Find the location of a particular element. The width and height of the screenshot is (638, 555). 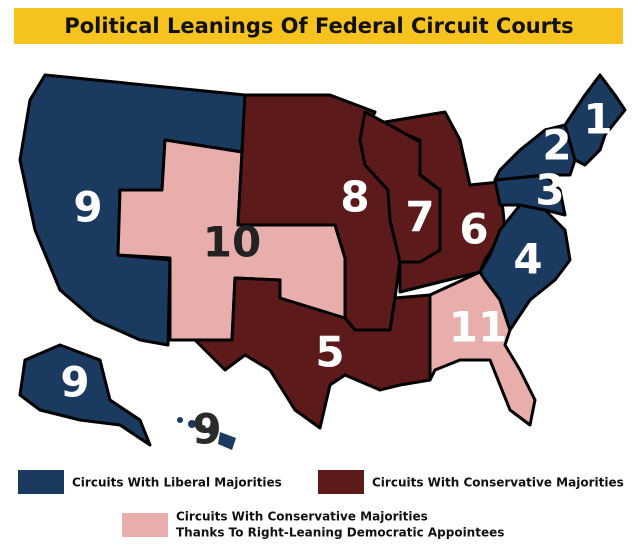

title-banner is located at coordinates (318, 26).